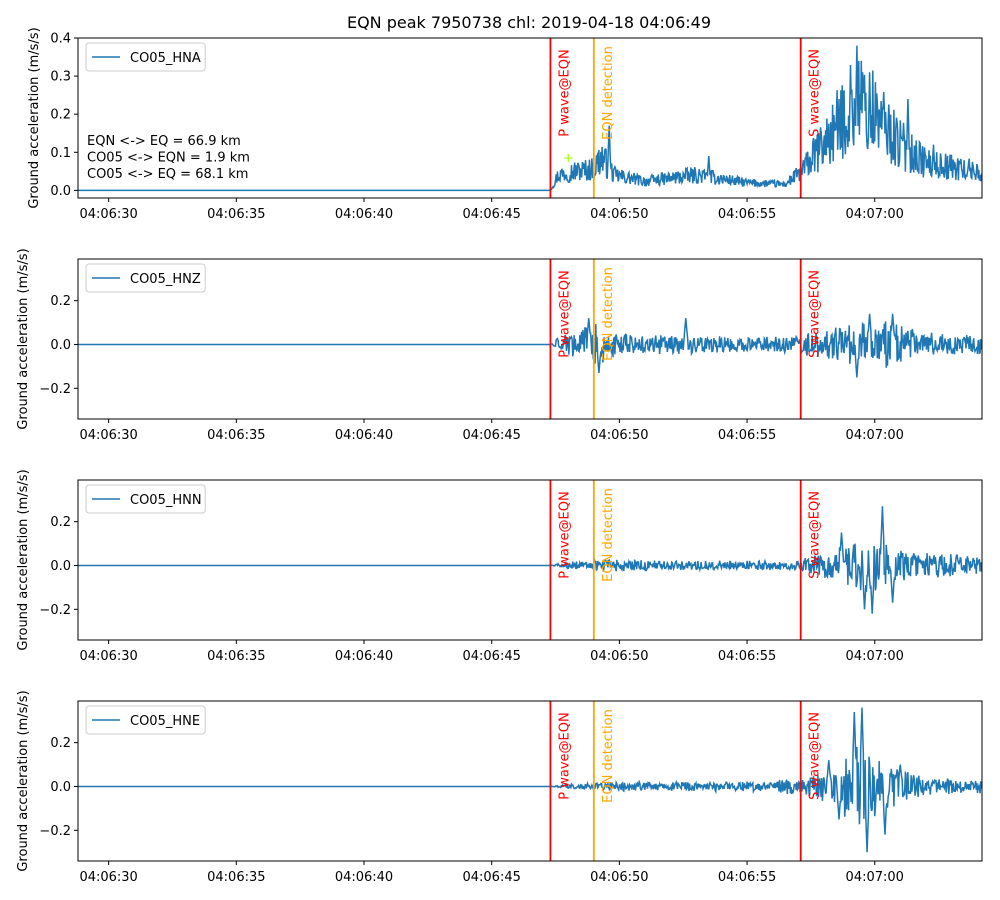 The height and width of the screenshot is (900, 1000). I want to click on y-tick-label: 0.1, so click(60, 153).